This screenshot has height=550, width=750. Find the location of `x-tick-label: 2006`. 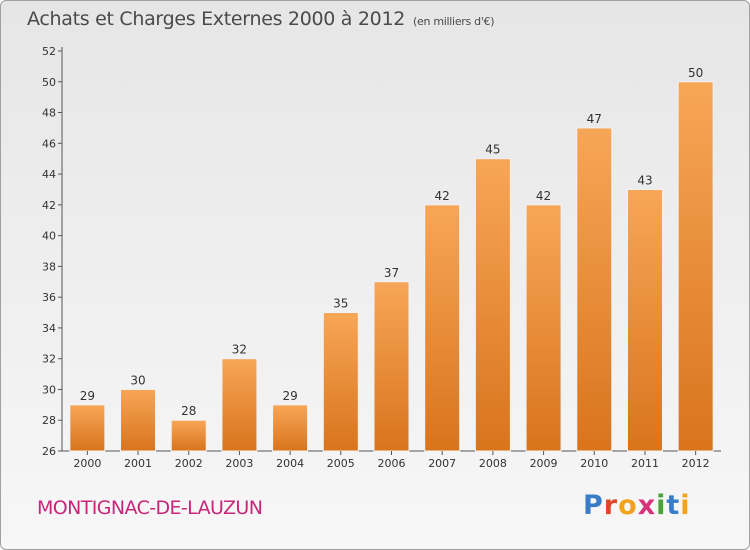

x-tick-label: 2006 is located at coordinates (392, 463).